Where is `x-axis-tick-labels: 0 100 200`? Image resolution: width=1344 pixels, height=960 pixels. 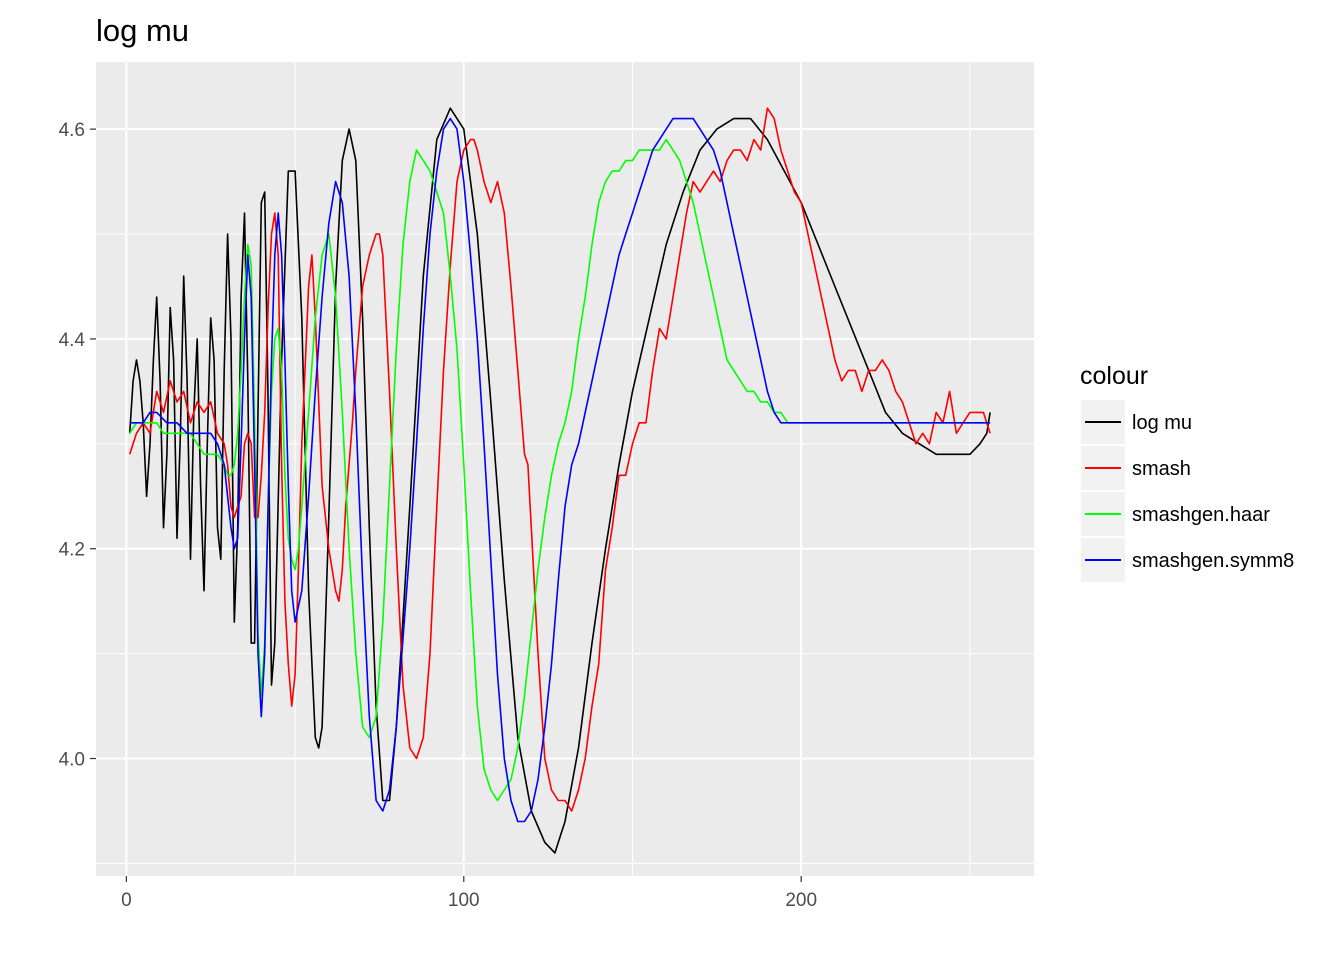
x-axis-tick-labels: 0 100 200 is located at coordinates (469, 900).